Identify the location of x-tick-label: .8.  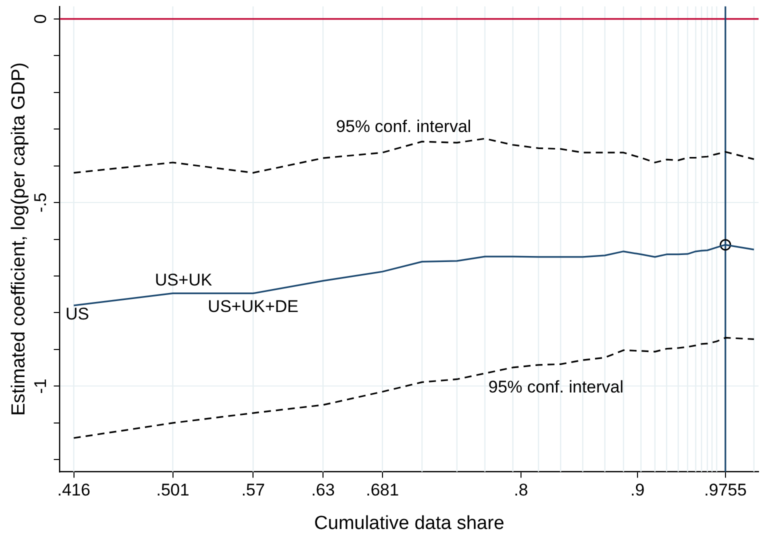
(521, 490).